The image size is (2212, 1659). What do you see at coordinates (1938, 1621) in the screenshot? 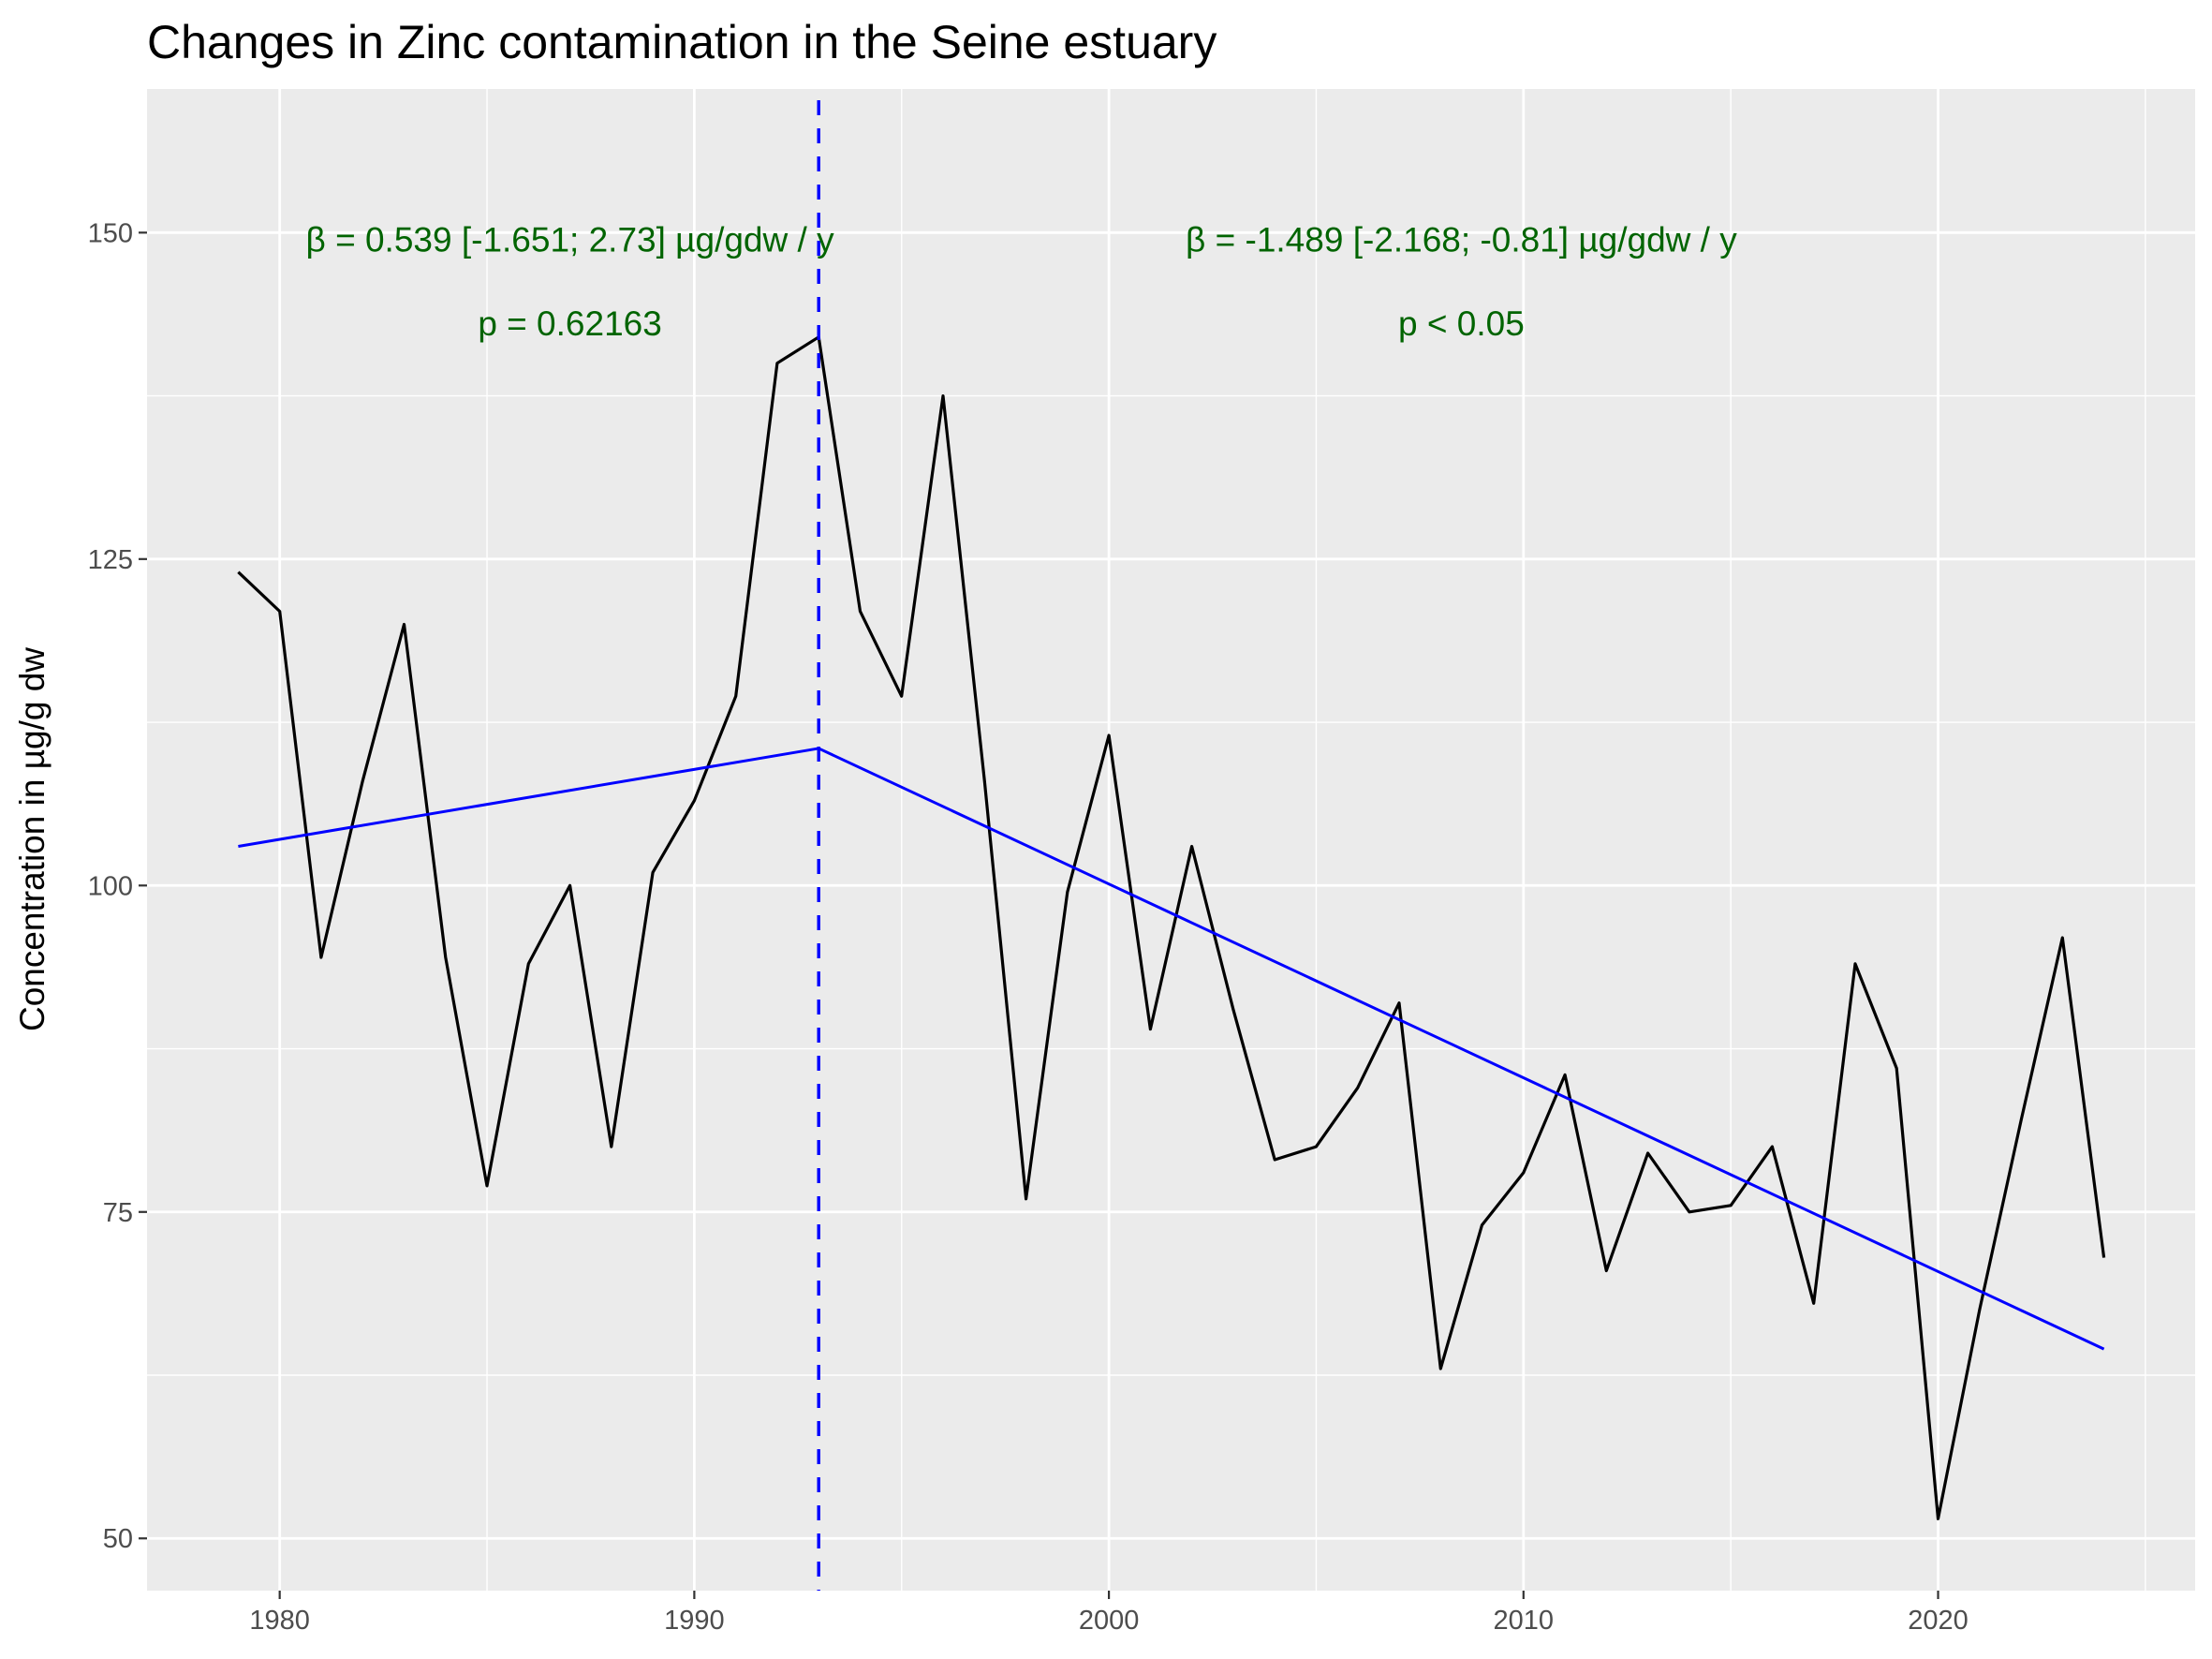
I see `x-tick-label: 2020` at bounding box center [1938, 1621].